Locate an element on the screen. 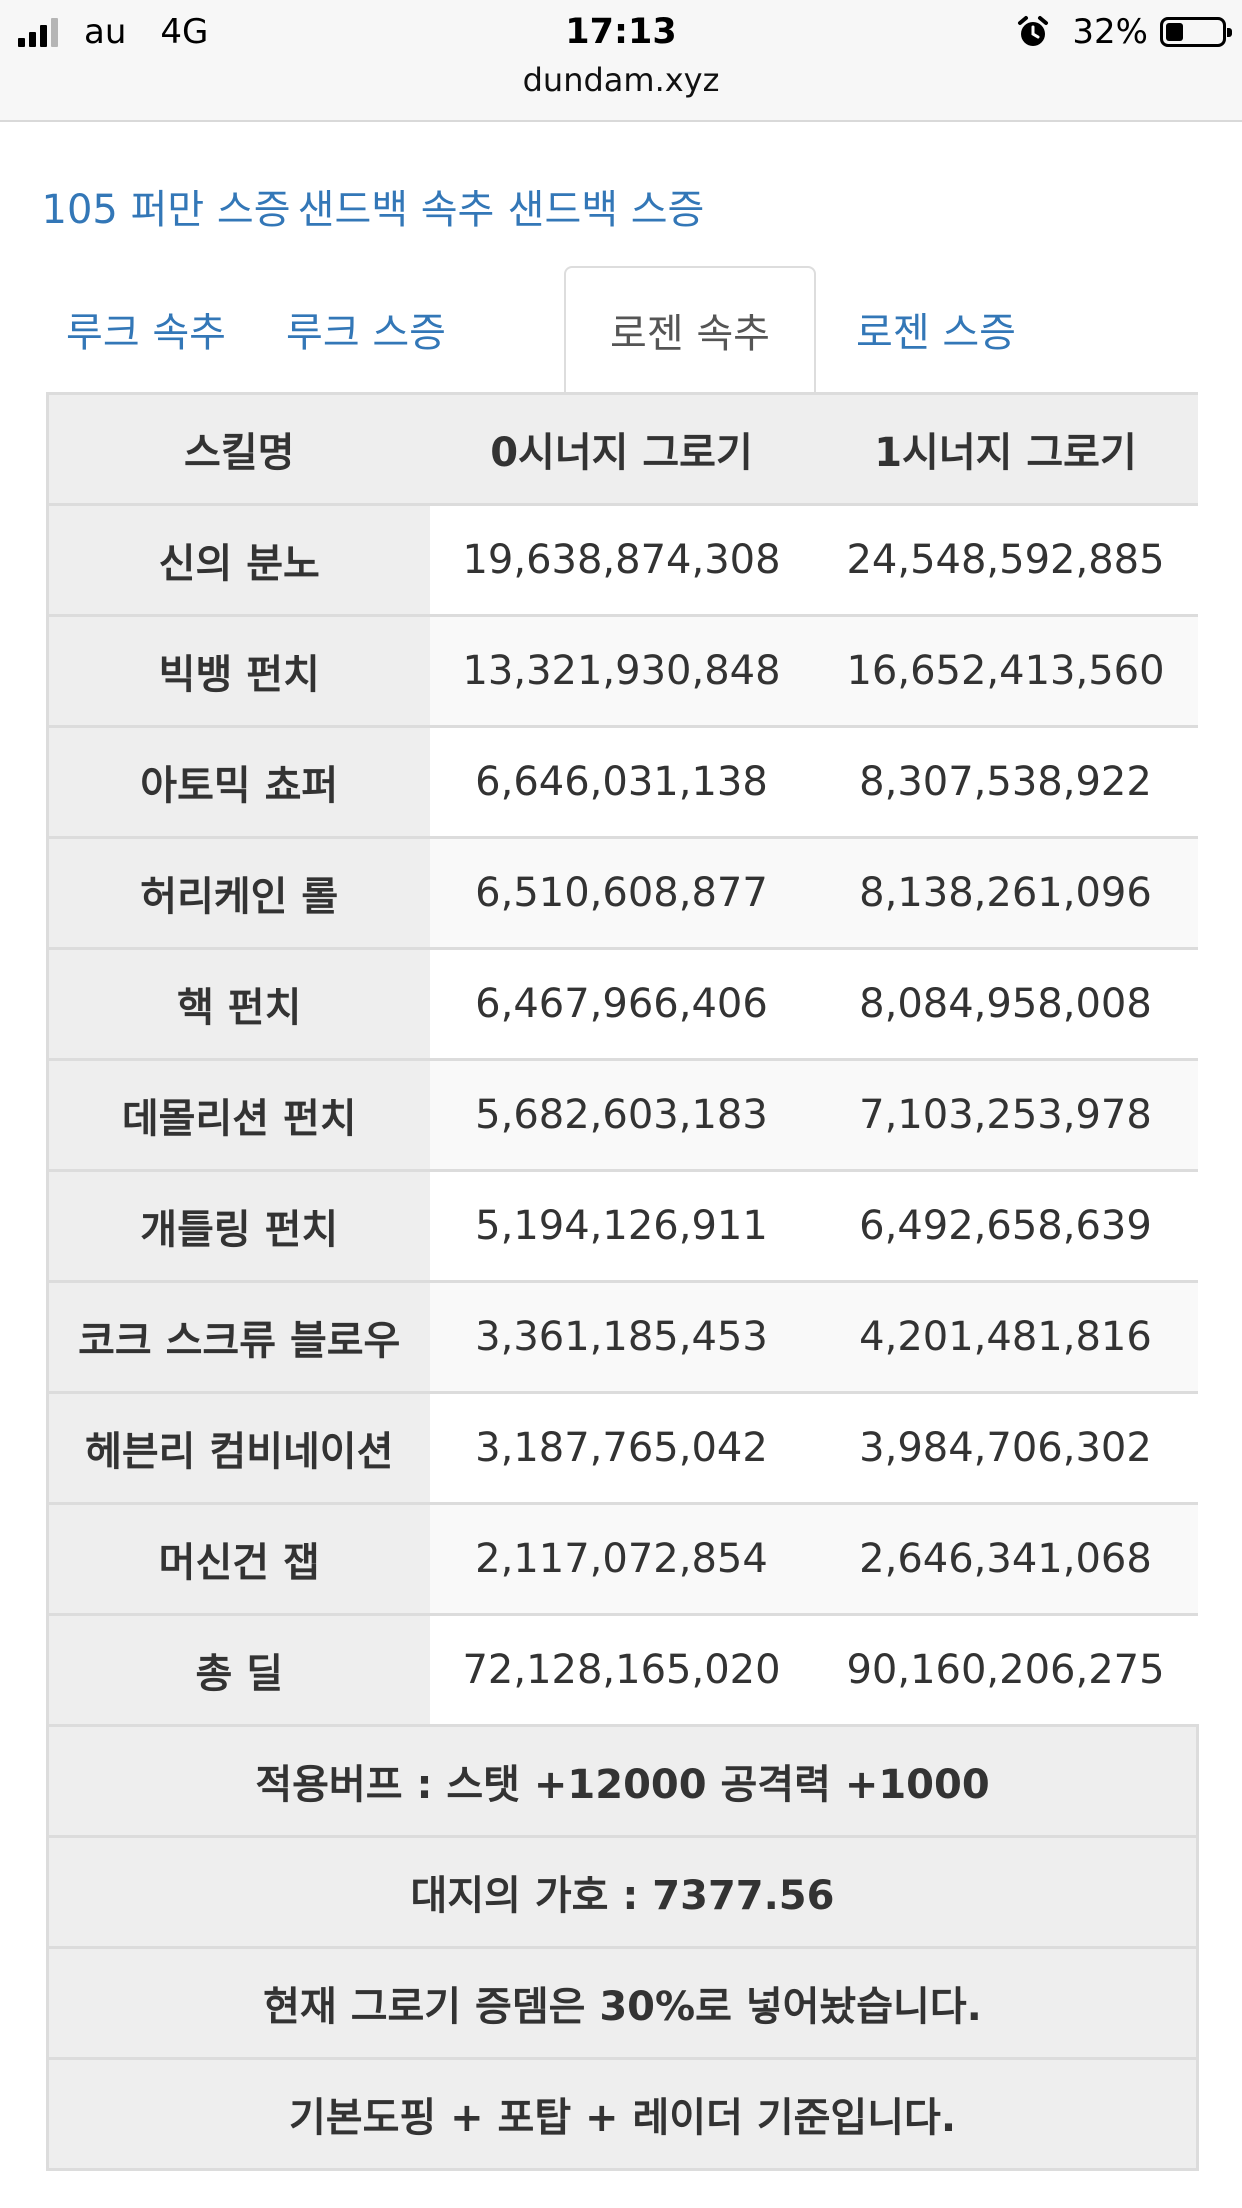  table-row: 허리케인 롤 6,510,608,877 8,138,261,096 is located at coordinates (622, 892).